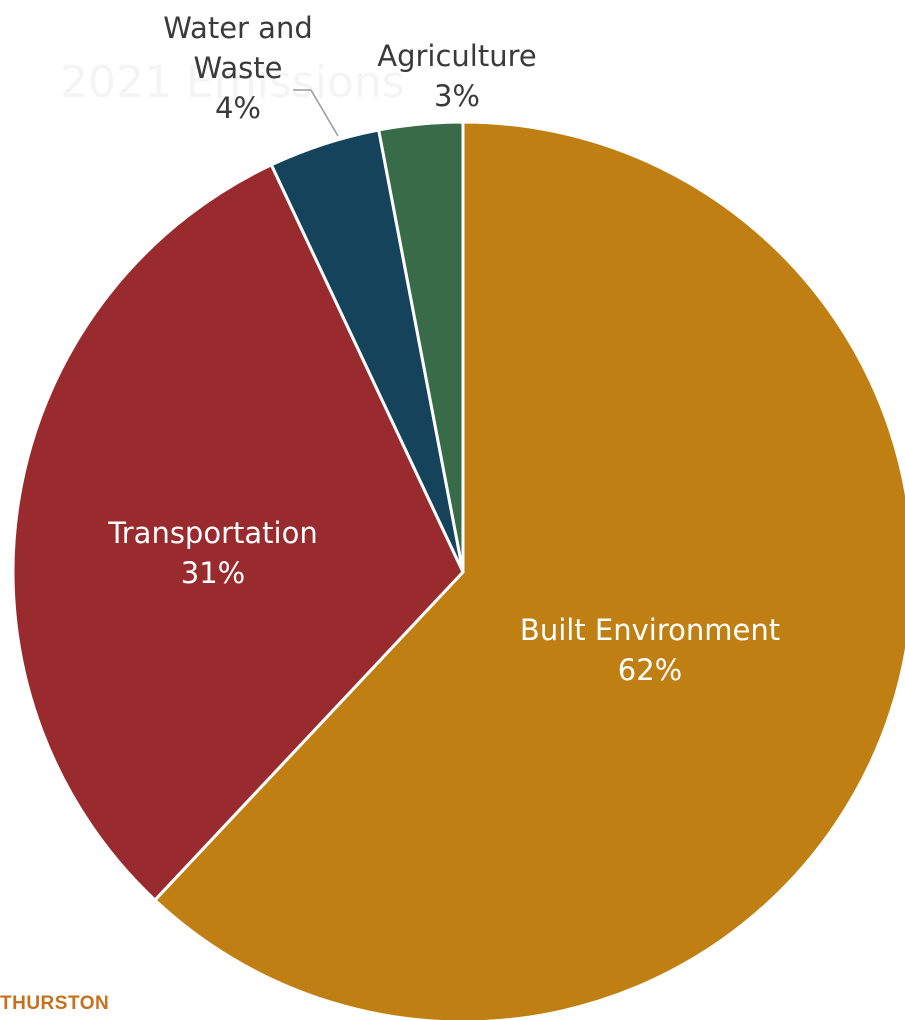 The width and height of the screenshot is (905, 1020). I want to click on pie-slice-agriculture, so click(421, 347).